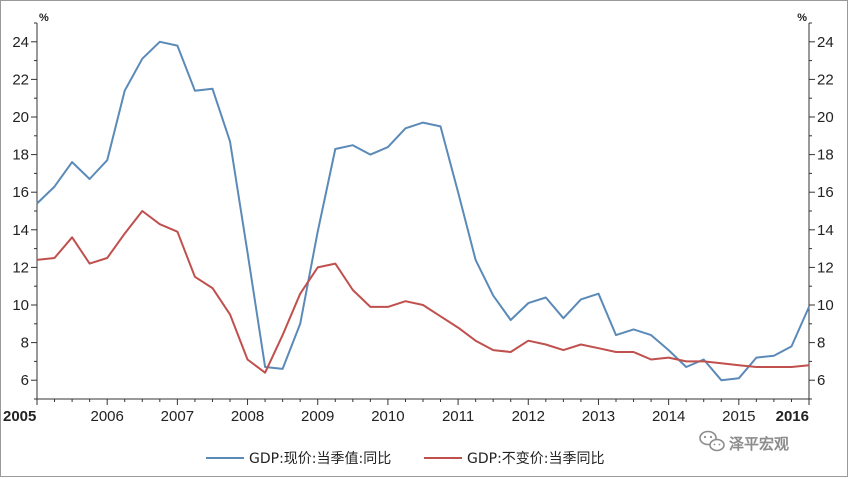  Describe the element at coordinates (458, 416) in the screenshot. I see `x-tick-label: 2011` at that location.